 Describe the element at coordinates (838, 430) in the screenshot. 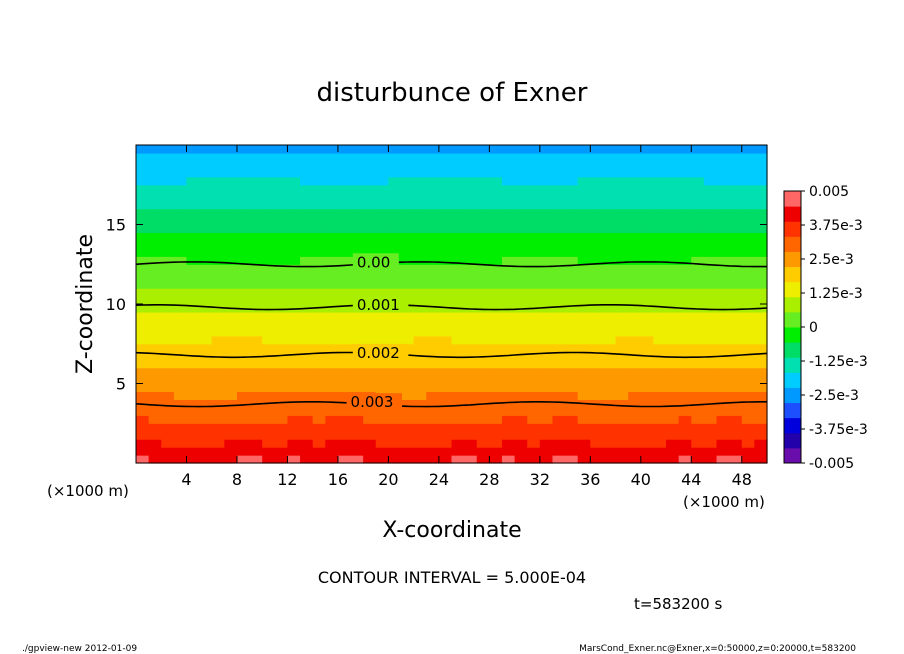

I see `colorbar-label: -3.75e-3` at that location.